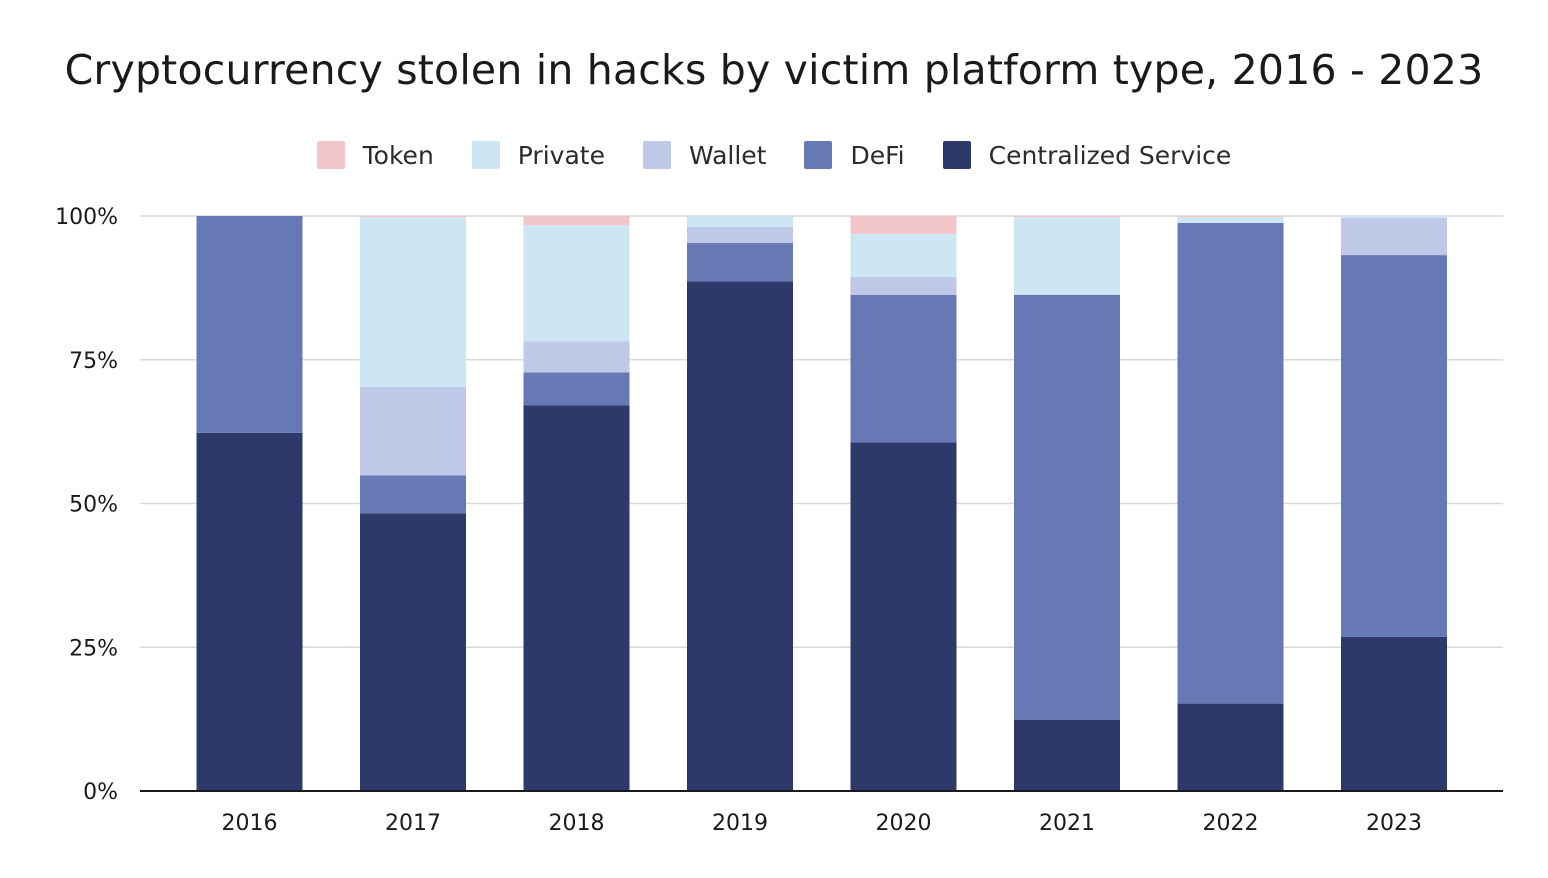 The height and width of the screenshot is (878, 1548). Describe the element at coordinates (561, 155) in the screenshot. I see `legend-label: Private` at that location.